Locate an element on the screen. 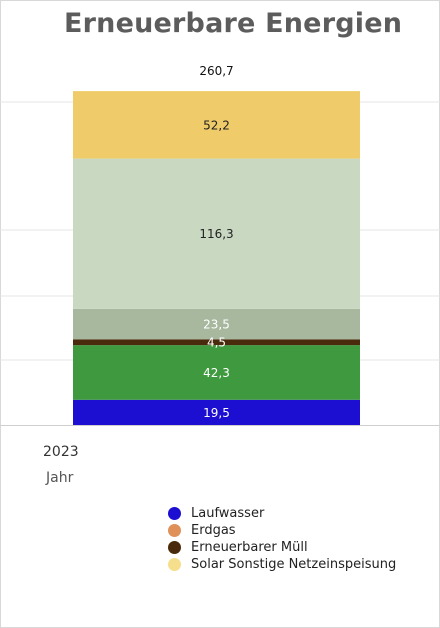  legend-label: Erneuerbarer Müll is located at coordinates (249, 547).